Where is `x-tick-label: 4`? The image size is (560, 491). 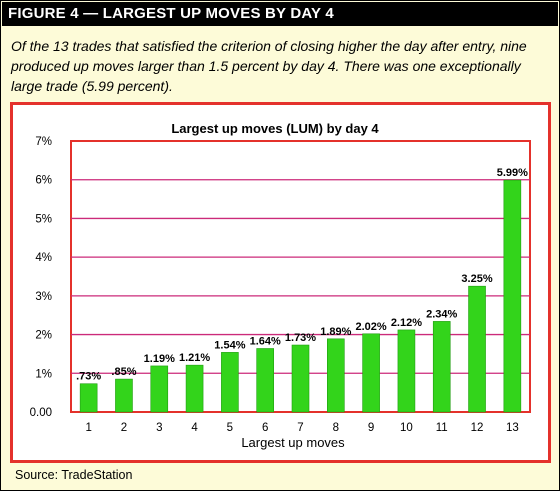 x-tick-label: 4 is located at coordinates (194, 428).